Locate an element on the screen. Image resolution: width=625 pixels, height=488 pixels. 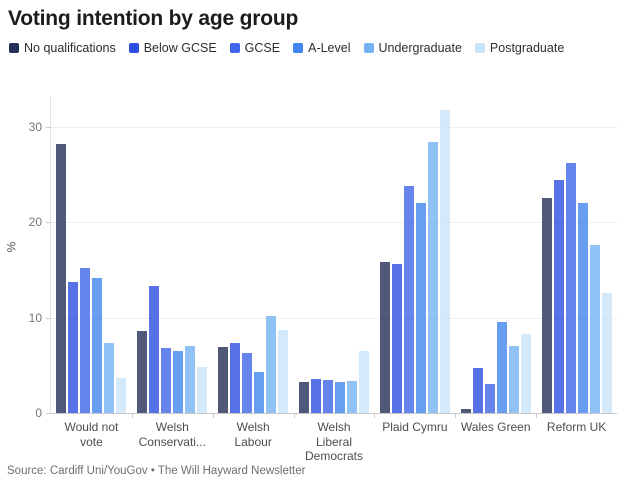
x-axis-label-line: Liberal is located at coordinates (334, 441).